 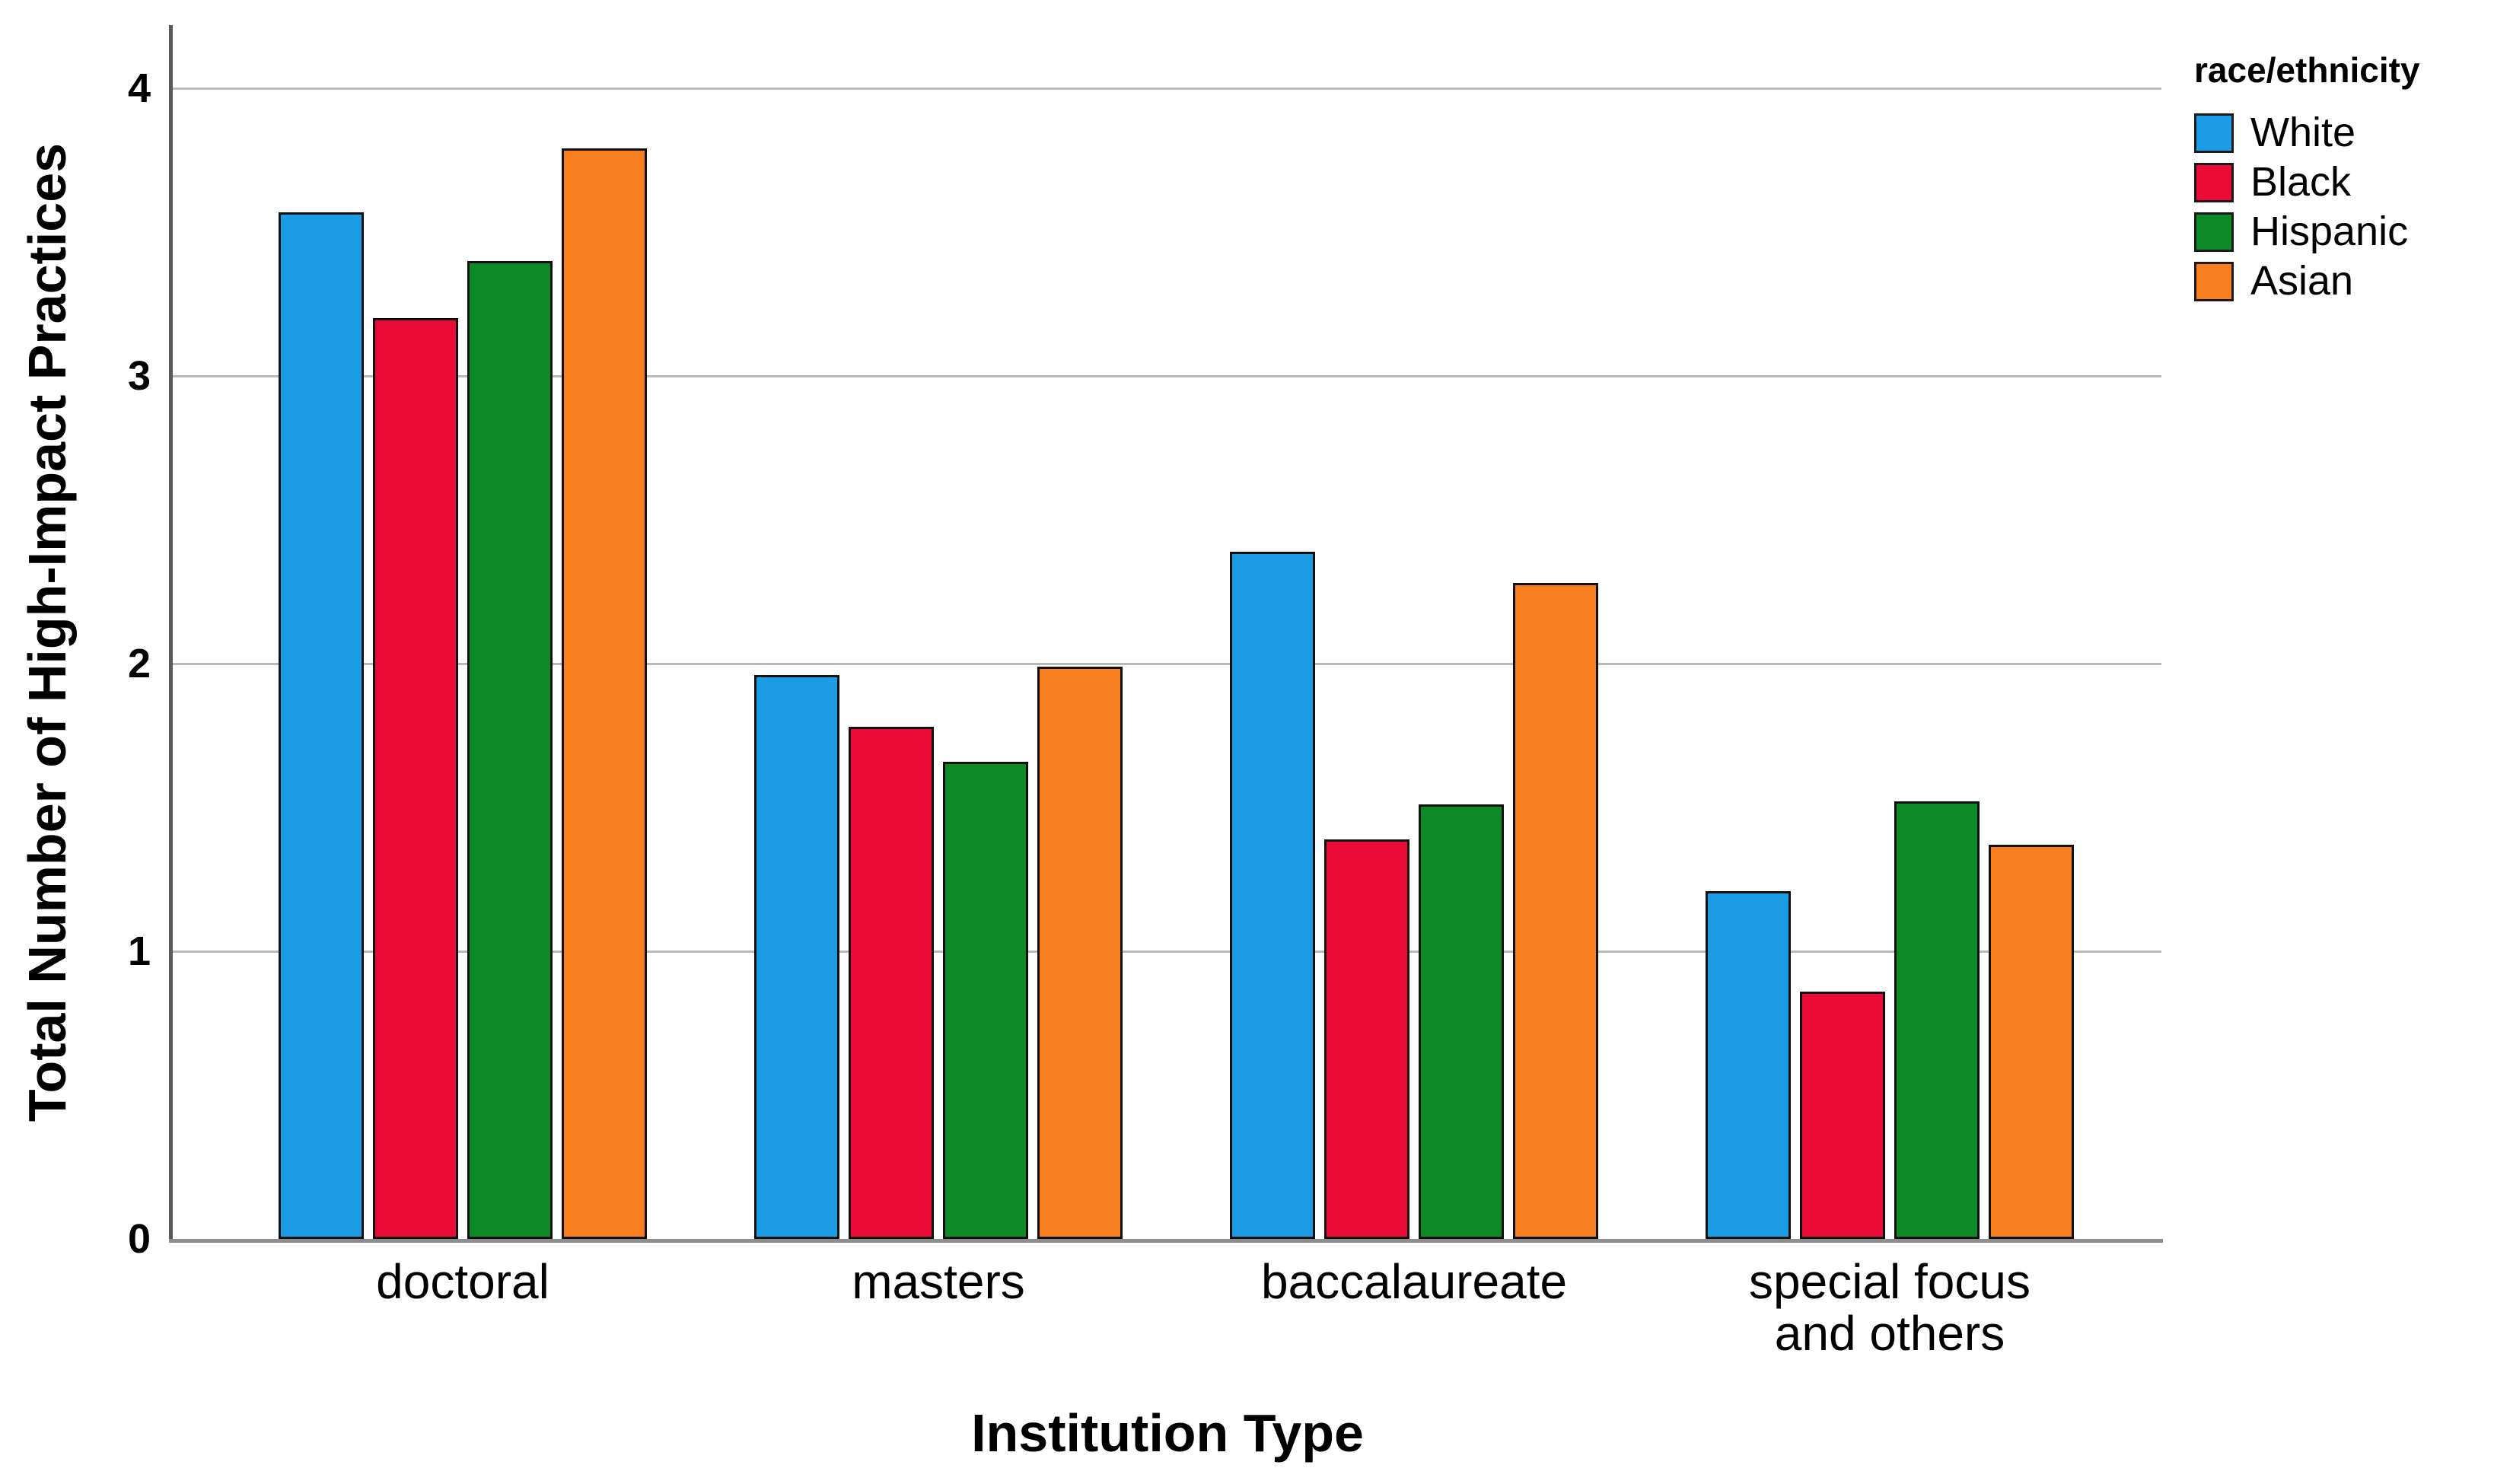 I want to click on category-label-4: special focus and others, so click(x=1890, y=1307).